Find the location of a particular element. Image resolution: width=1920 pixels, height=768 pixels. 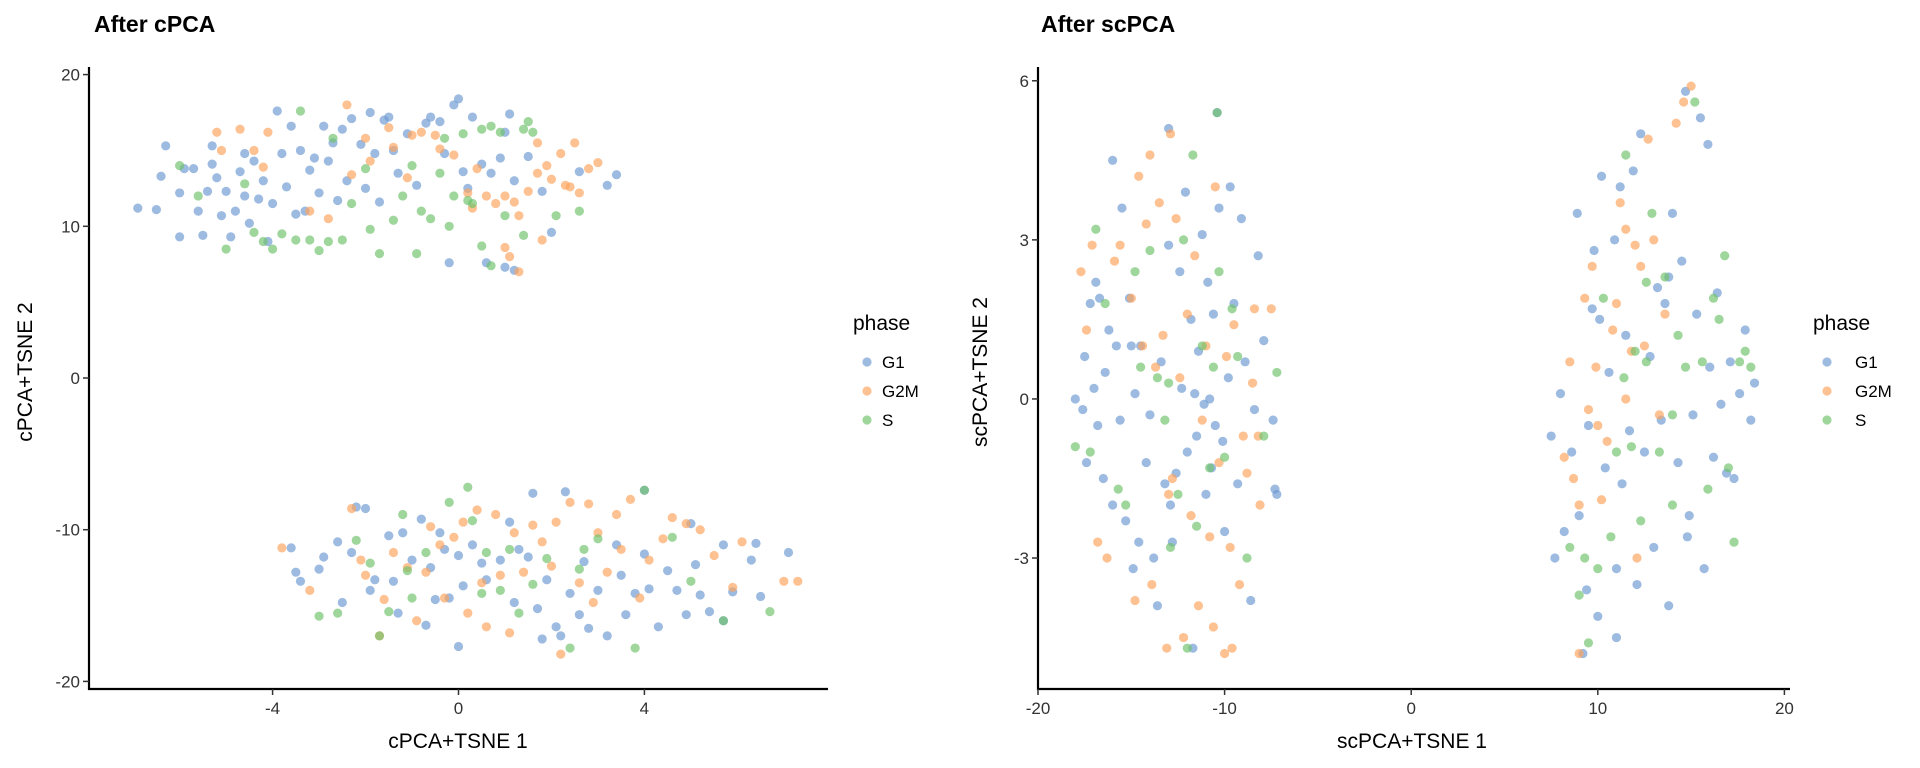

x-tick-label: 20 is located at coordinates (1784, 708).